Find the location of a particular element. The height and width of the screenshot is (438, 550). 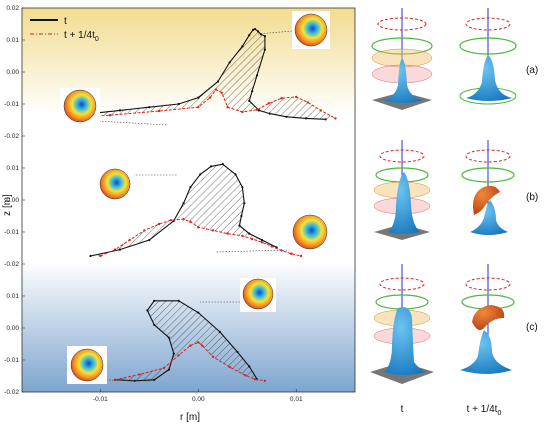

legend-label-t-quarter: t + 1/4t0 is located at coordinates (81, 36).